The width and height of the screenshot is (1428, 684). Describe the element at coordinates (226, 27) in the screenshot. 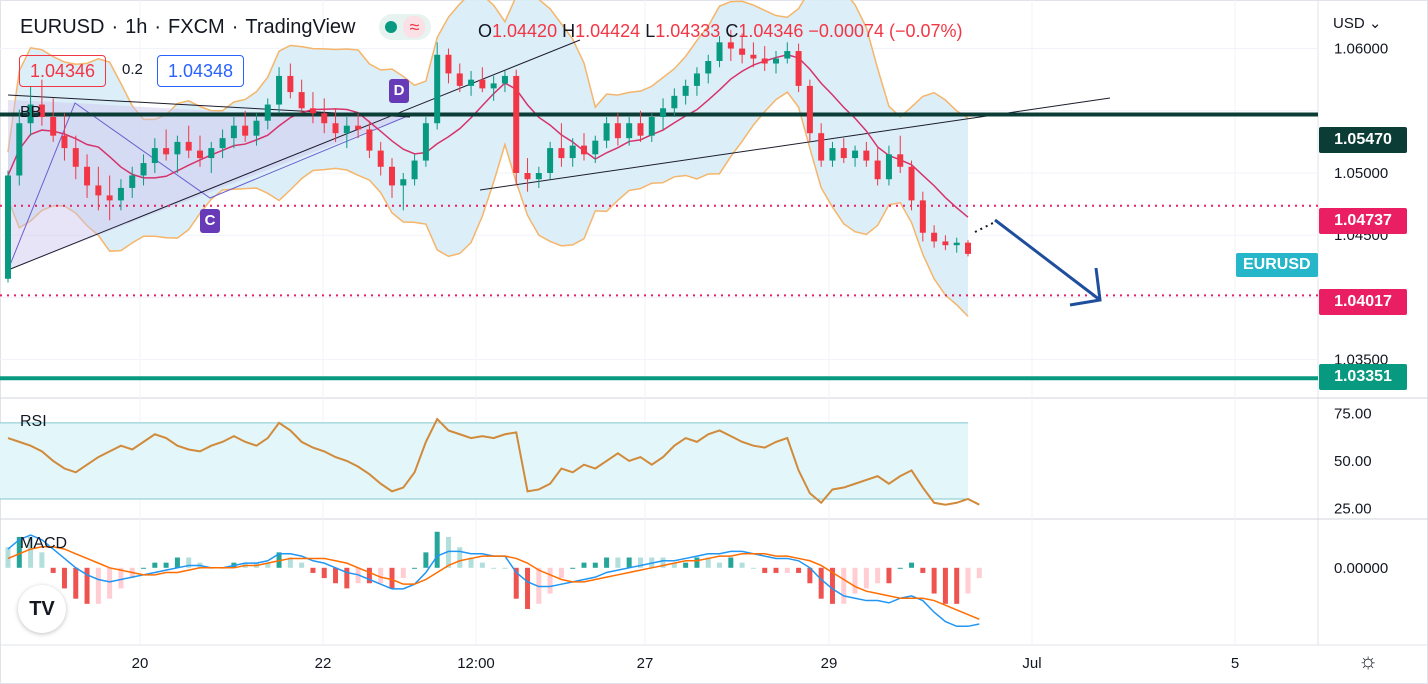

I see `chart-header: EURUSD · 1h · FXCM · TradingView ≈` at that location.